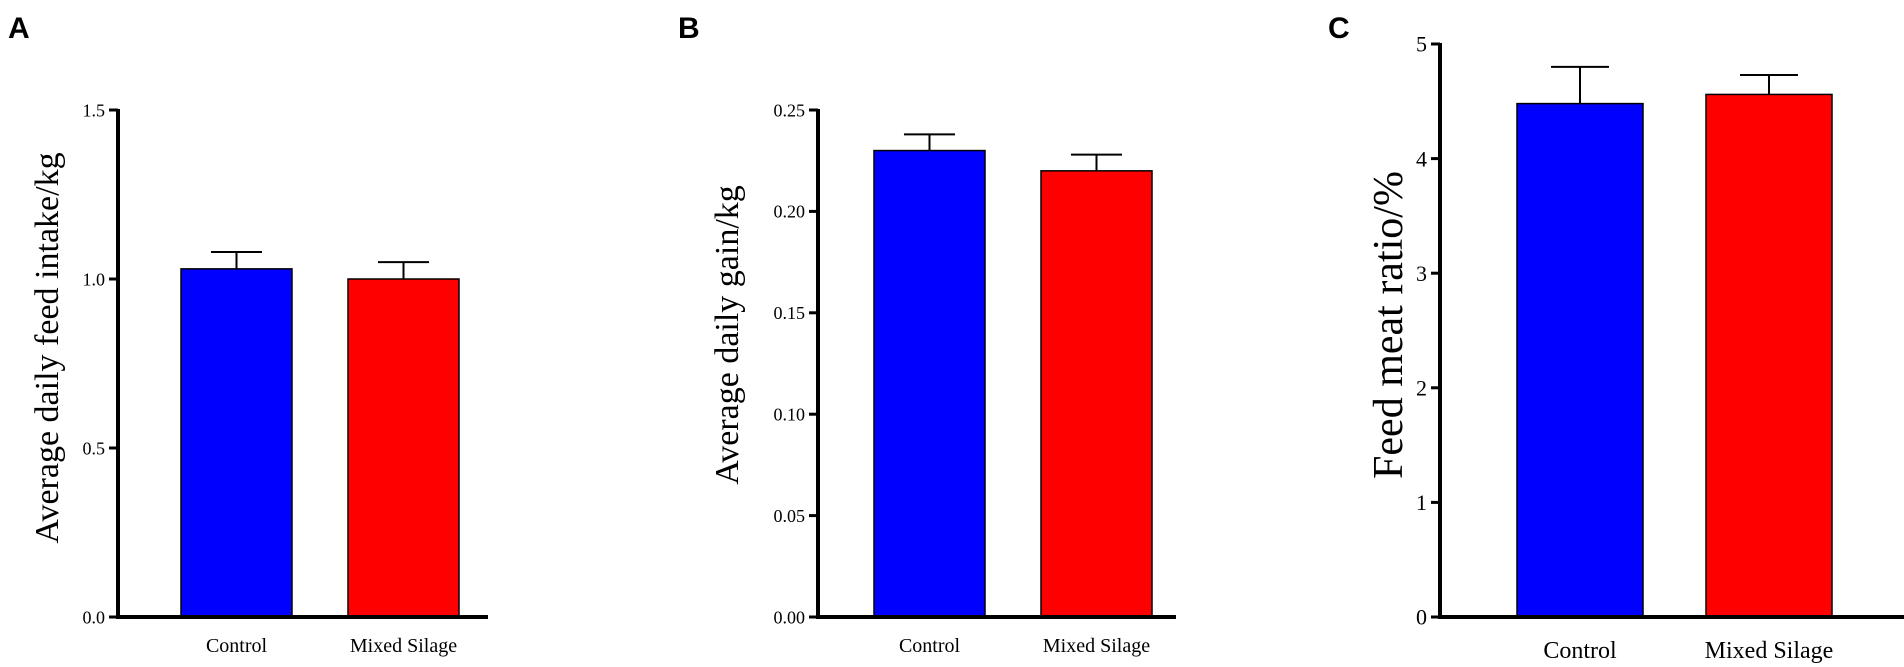 Image resolution: width=1904 pixels, height=667 pixels. What do you see at coordinates (19, 28) in the screenshot?
I see `panel-a-letter: A` at bounding box center [19, 28].